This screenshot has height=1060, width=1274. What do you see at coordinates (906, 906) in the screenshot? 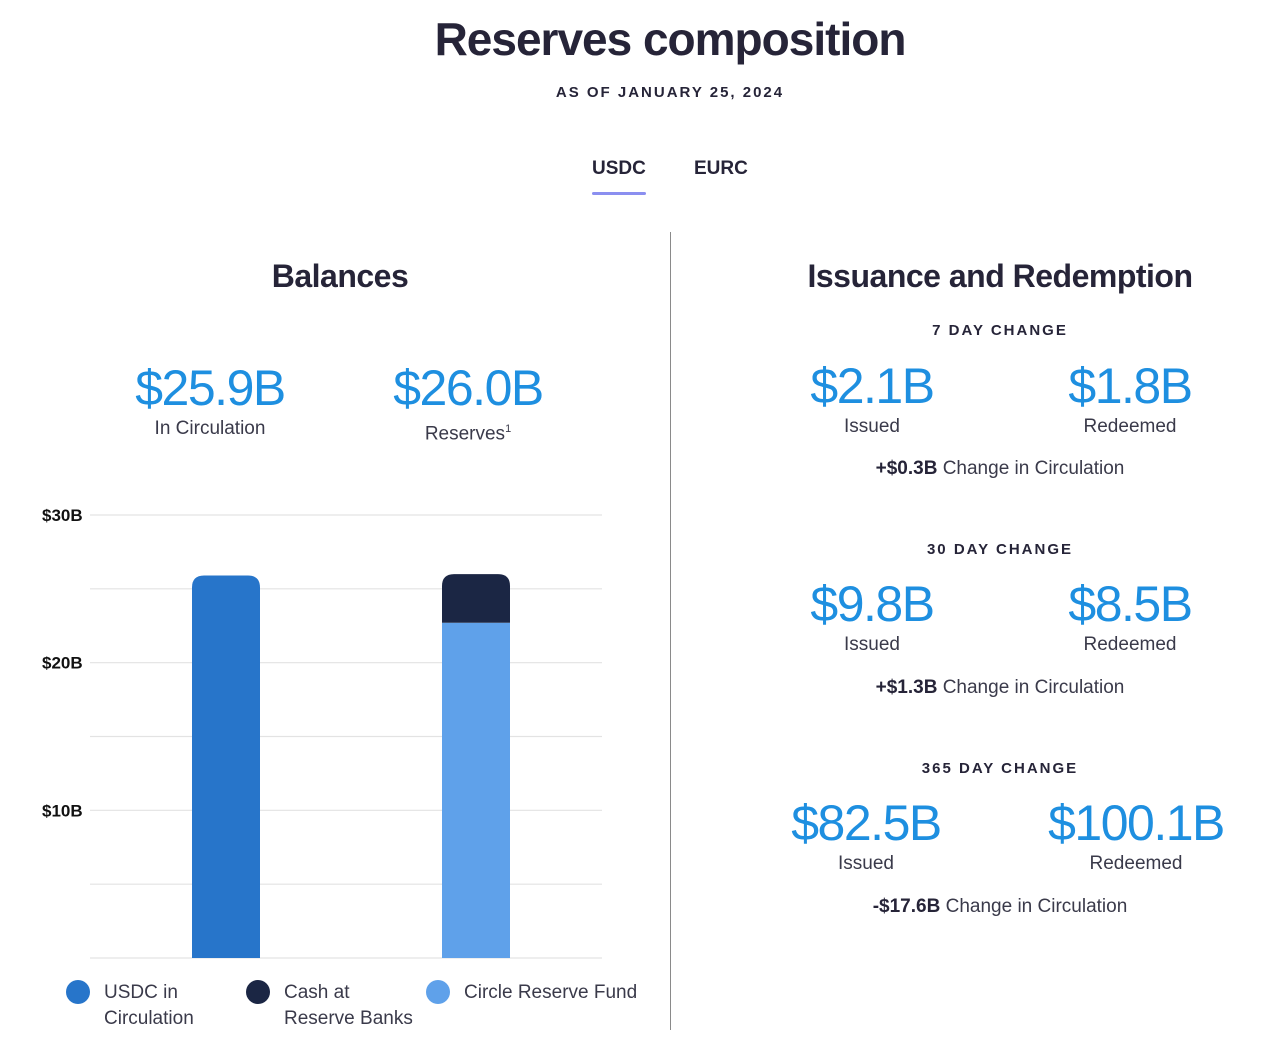
I see `change-amount: -$17.6B` at bounding box center [906, 906].